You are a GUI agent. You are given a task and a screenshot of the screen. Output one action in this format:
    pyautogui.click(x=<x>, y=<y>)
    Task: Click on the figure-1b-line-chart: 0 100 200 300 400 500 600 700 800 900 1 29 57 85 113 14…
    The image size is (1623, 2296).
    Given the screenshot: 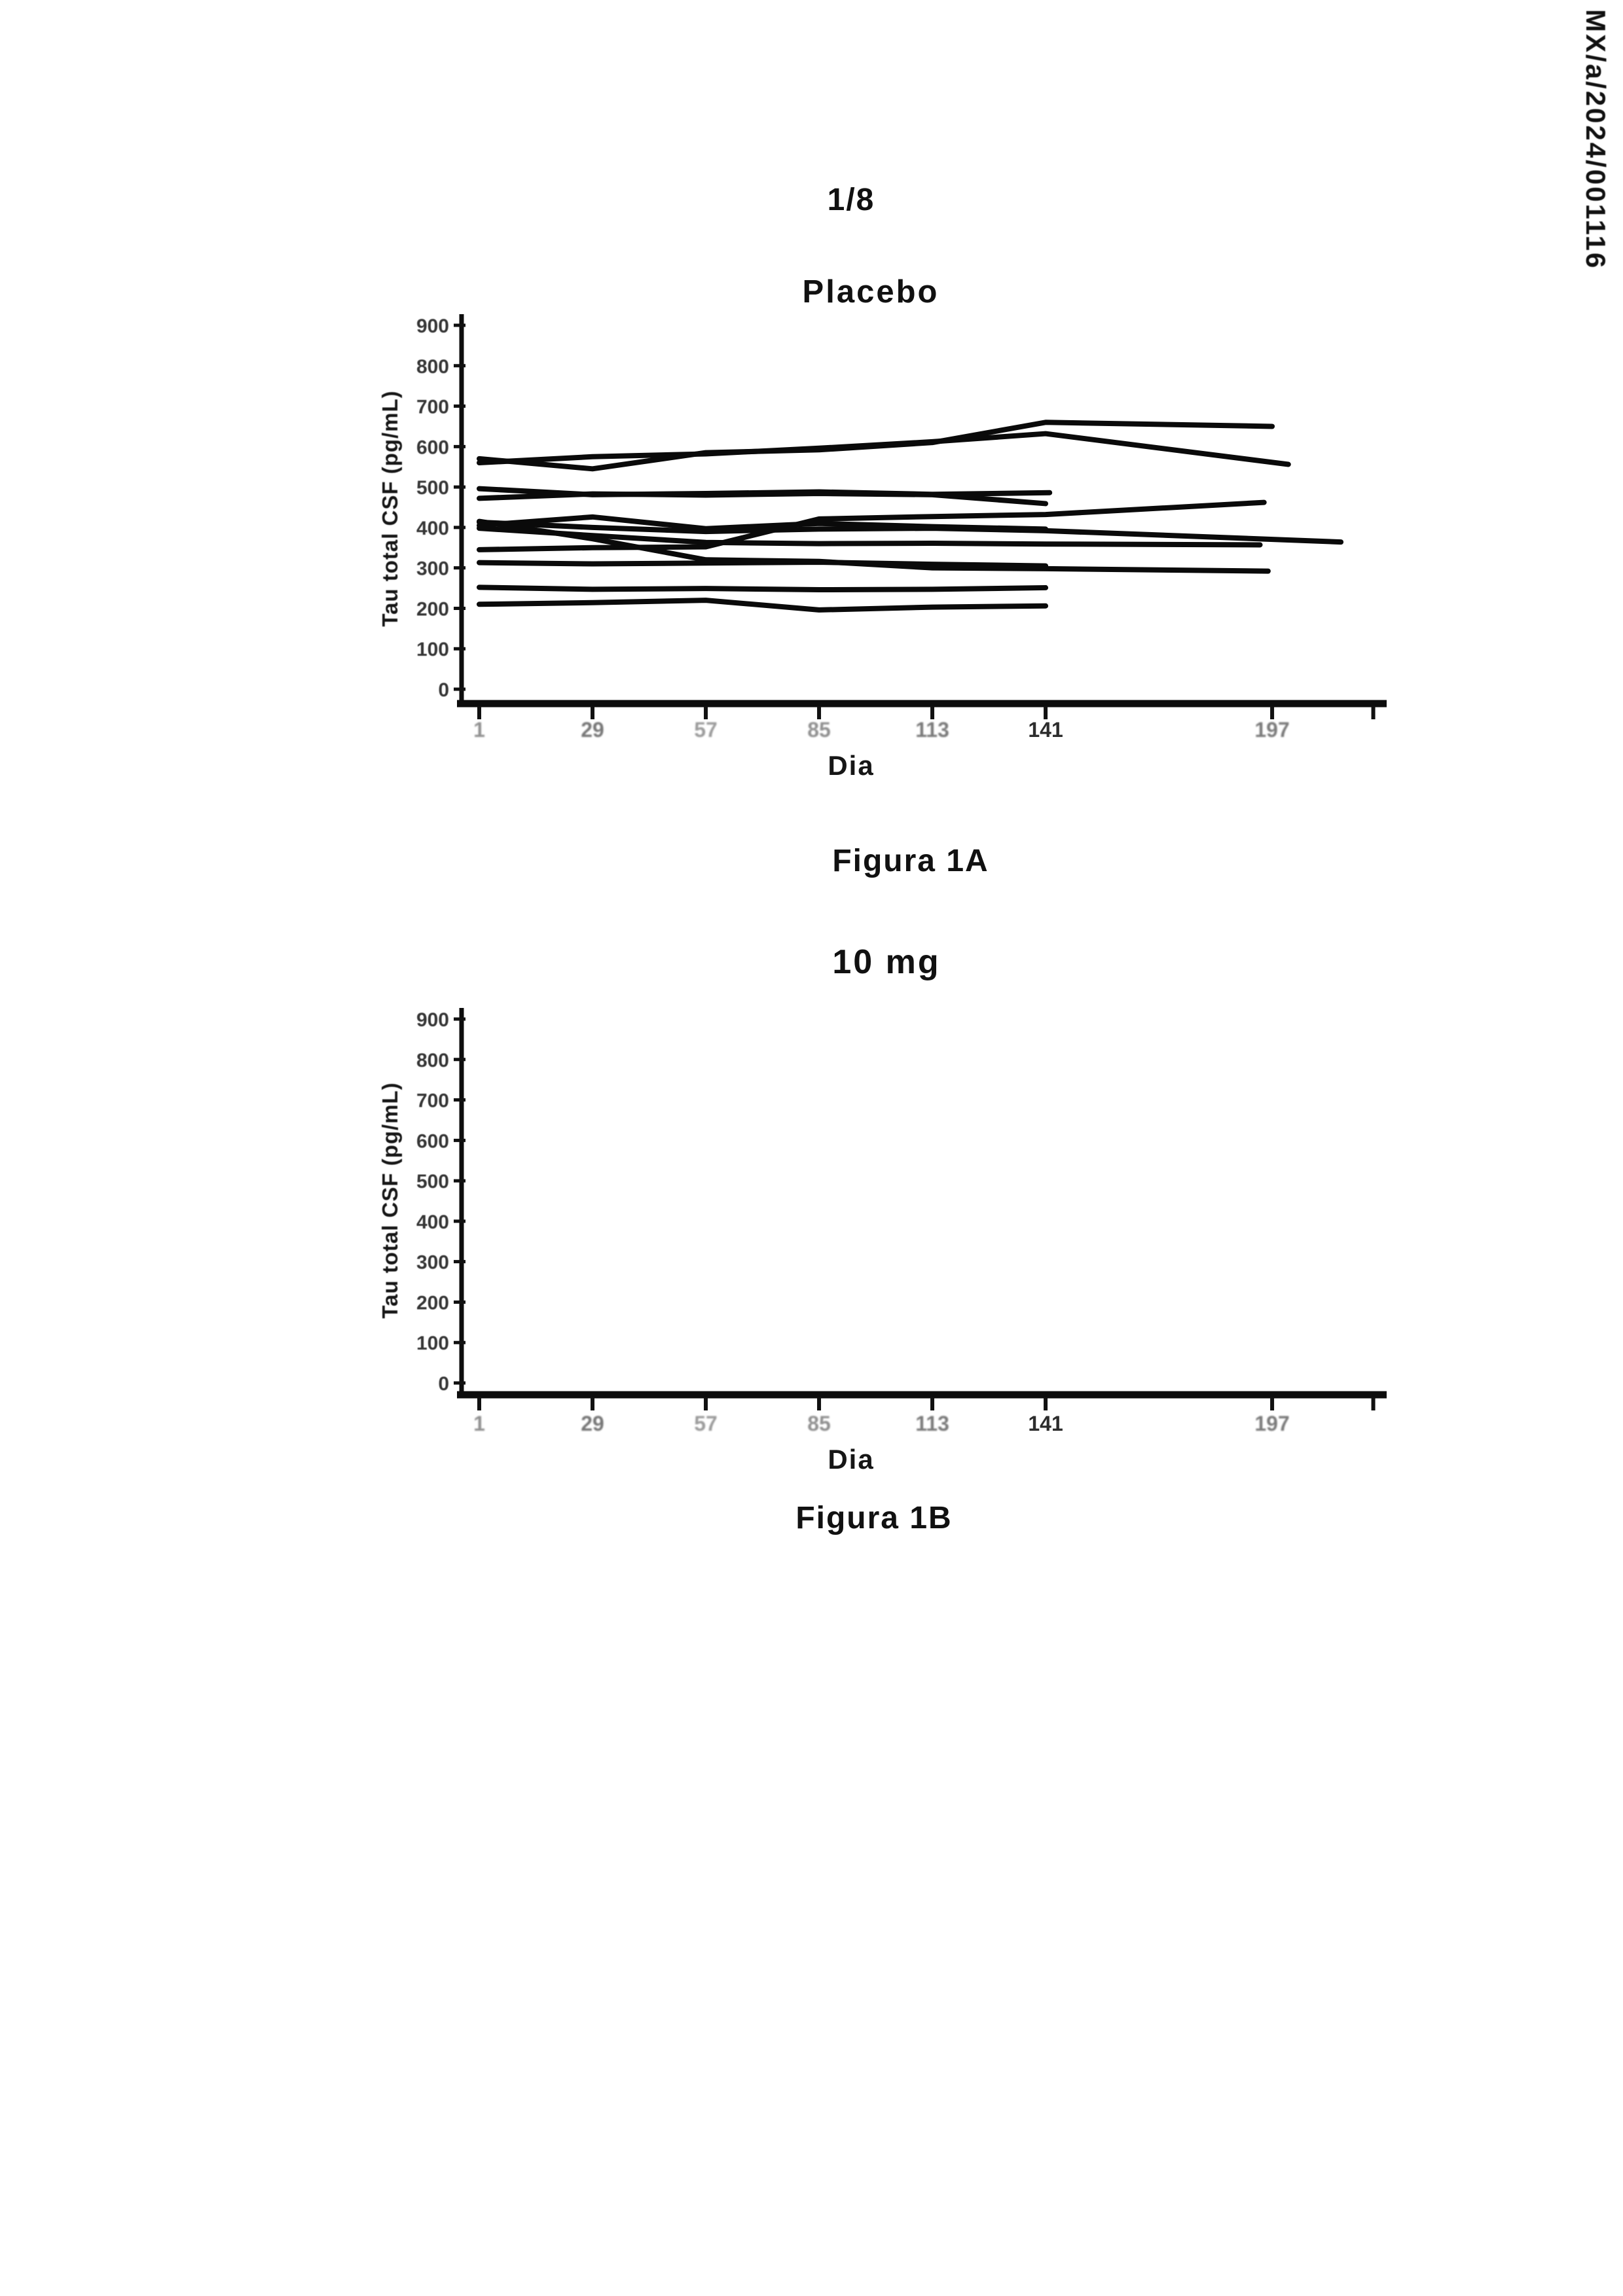 What is the action you would take?
    pyautogui.click(x=882, y=1241)
    